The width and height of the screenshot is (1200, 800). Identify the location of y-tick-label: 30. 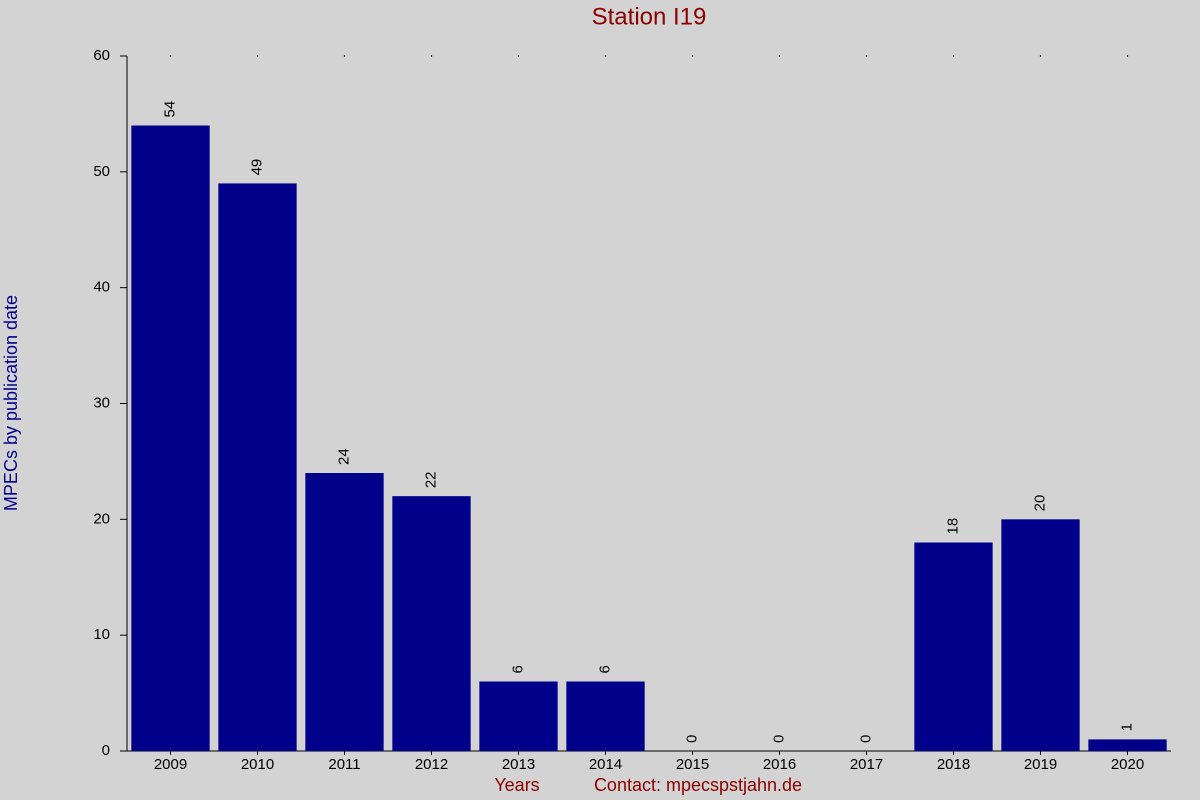
(101, 402).